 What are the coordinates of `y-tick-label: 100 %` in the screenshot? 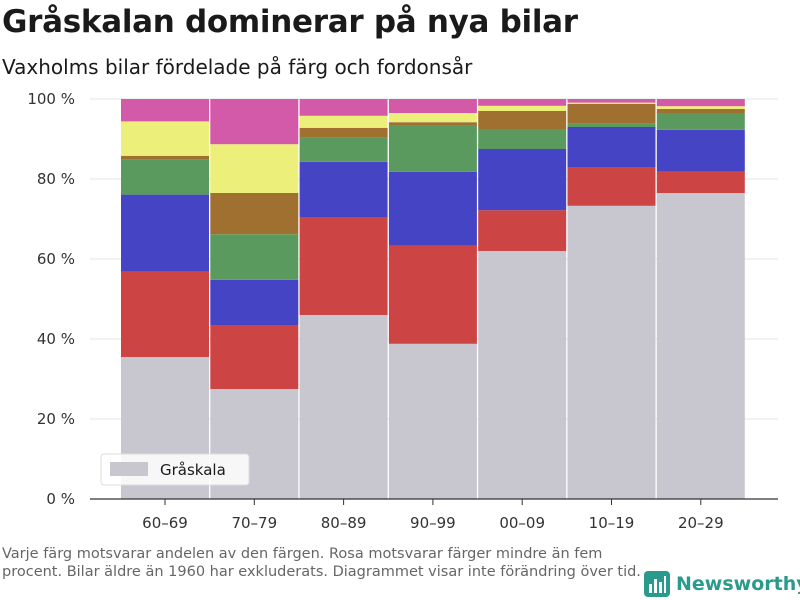 It's located at (51, 99).